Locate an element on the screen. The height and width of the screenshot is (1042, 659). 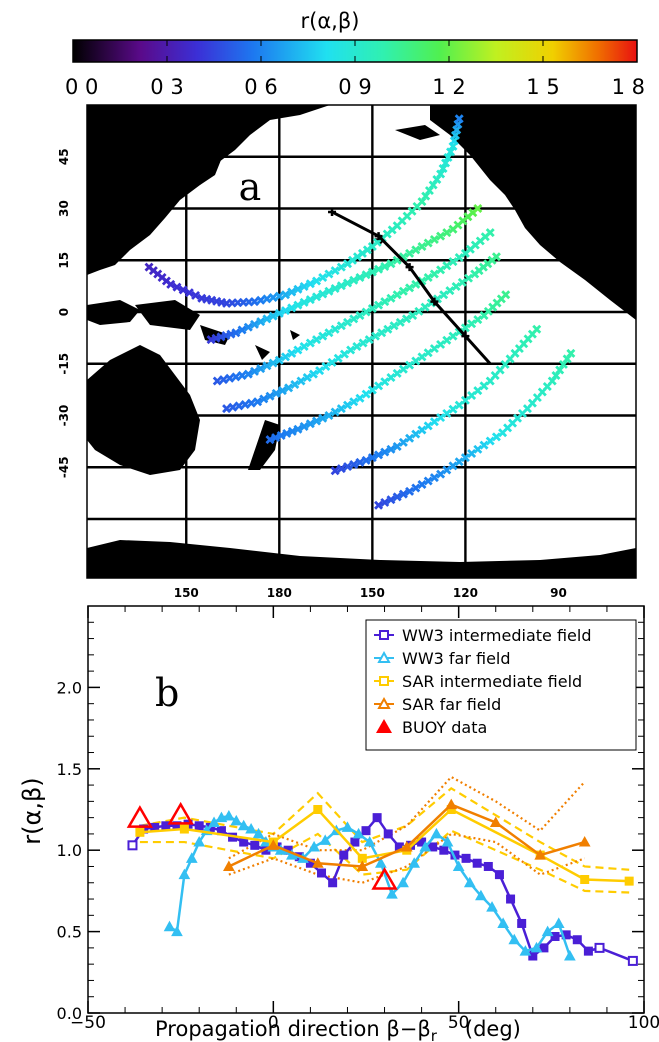
colorbar-tick-label: 1 2 is located at coordinates (448, 87).